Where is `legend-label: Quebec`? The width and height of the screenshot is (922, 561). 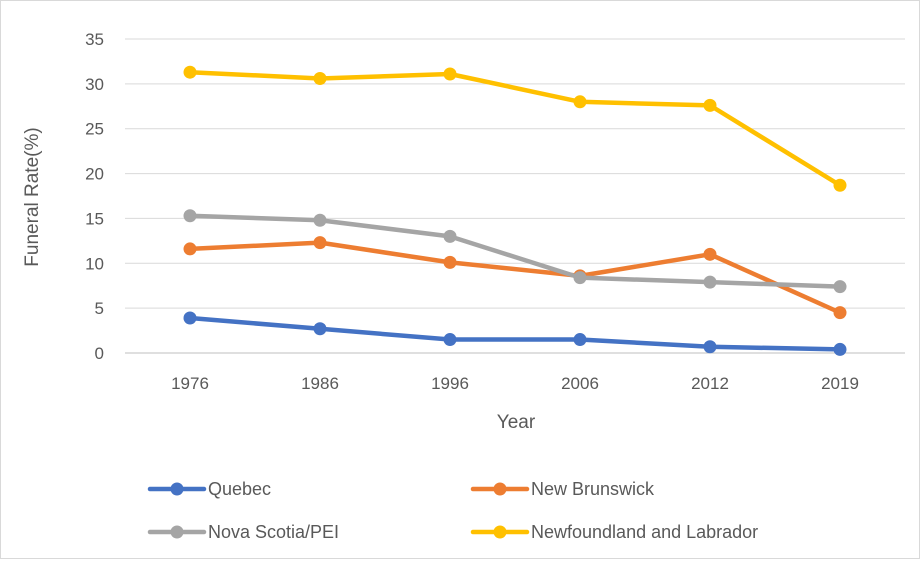 legend-label: Quebec is located at coordinates (239, 489).